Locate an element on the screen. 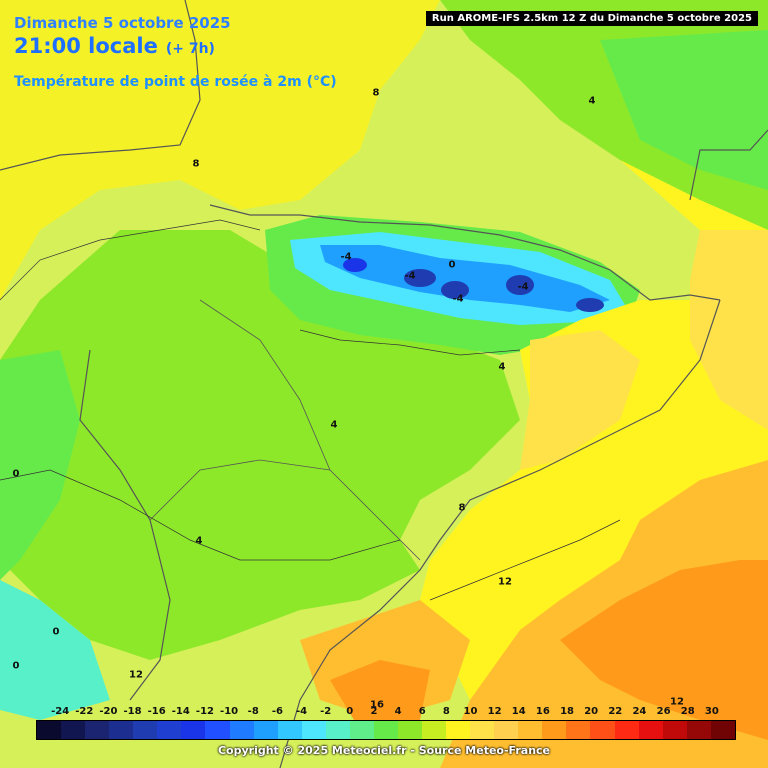  legend-tick-label: -14 is located at coordinates (180, 711).